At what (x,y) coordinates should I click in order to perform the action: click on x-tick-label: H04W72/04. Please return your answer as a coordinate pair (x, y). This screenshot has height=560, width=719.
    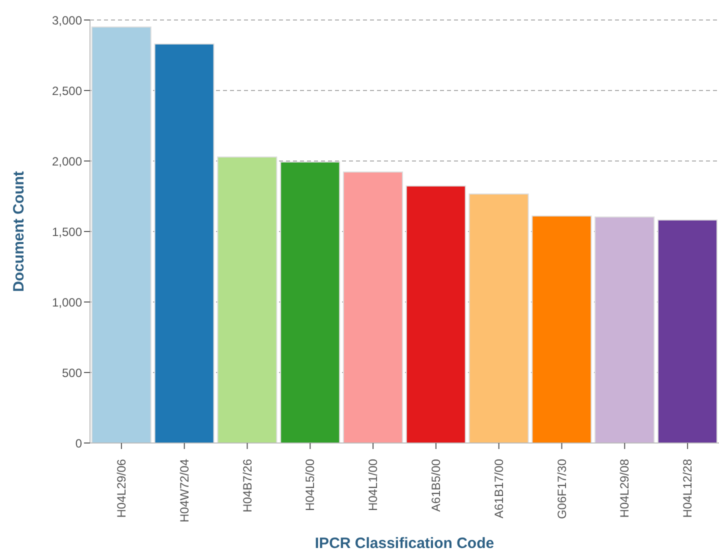
    Looking at the image, I should click on (184, 490).